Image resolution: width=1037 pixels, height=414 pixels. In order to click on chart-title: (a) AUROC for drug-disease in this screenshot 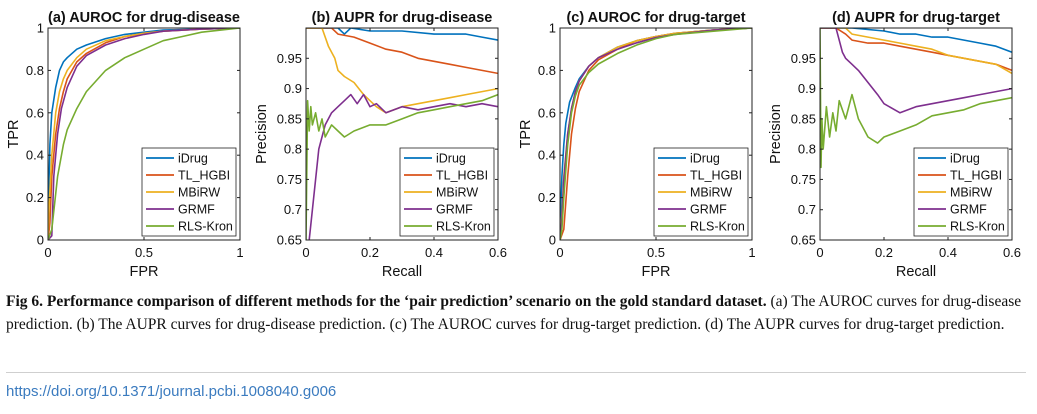, I will do `click(144, 18)`.